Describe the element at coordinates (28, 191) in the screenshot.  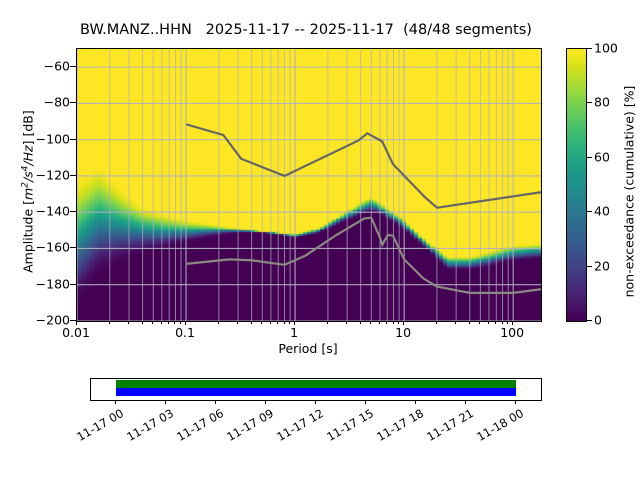
I see `y-axis-label: Amplitude [m2/s4/Hz] [dB]` at that location.